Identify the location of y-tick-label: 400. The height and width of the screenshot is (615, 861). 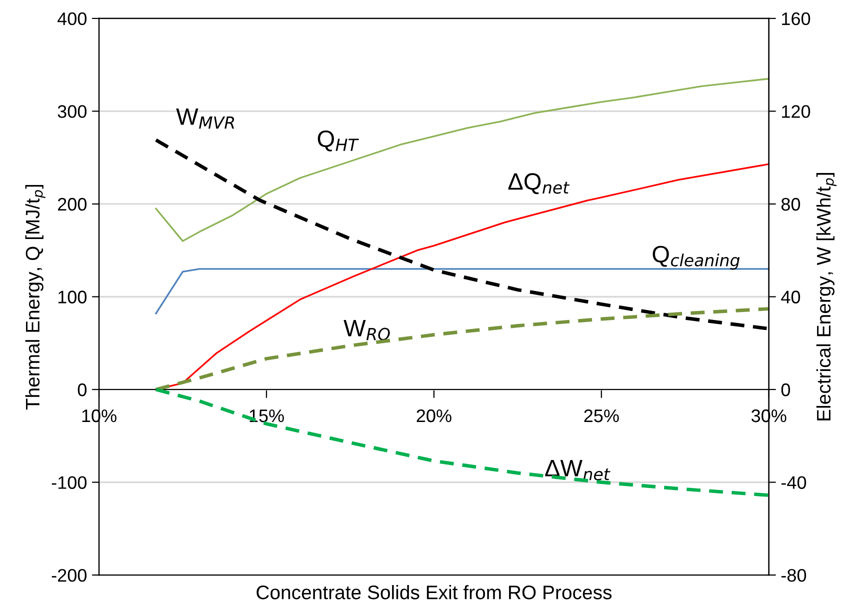
(72, 19).